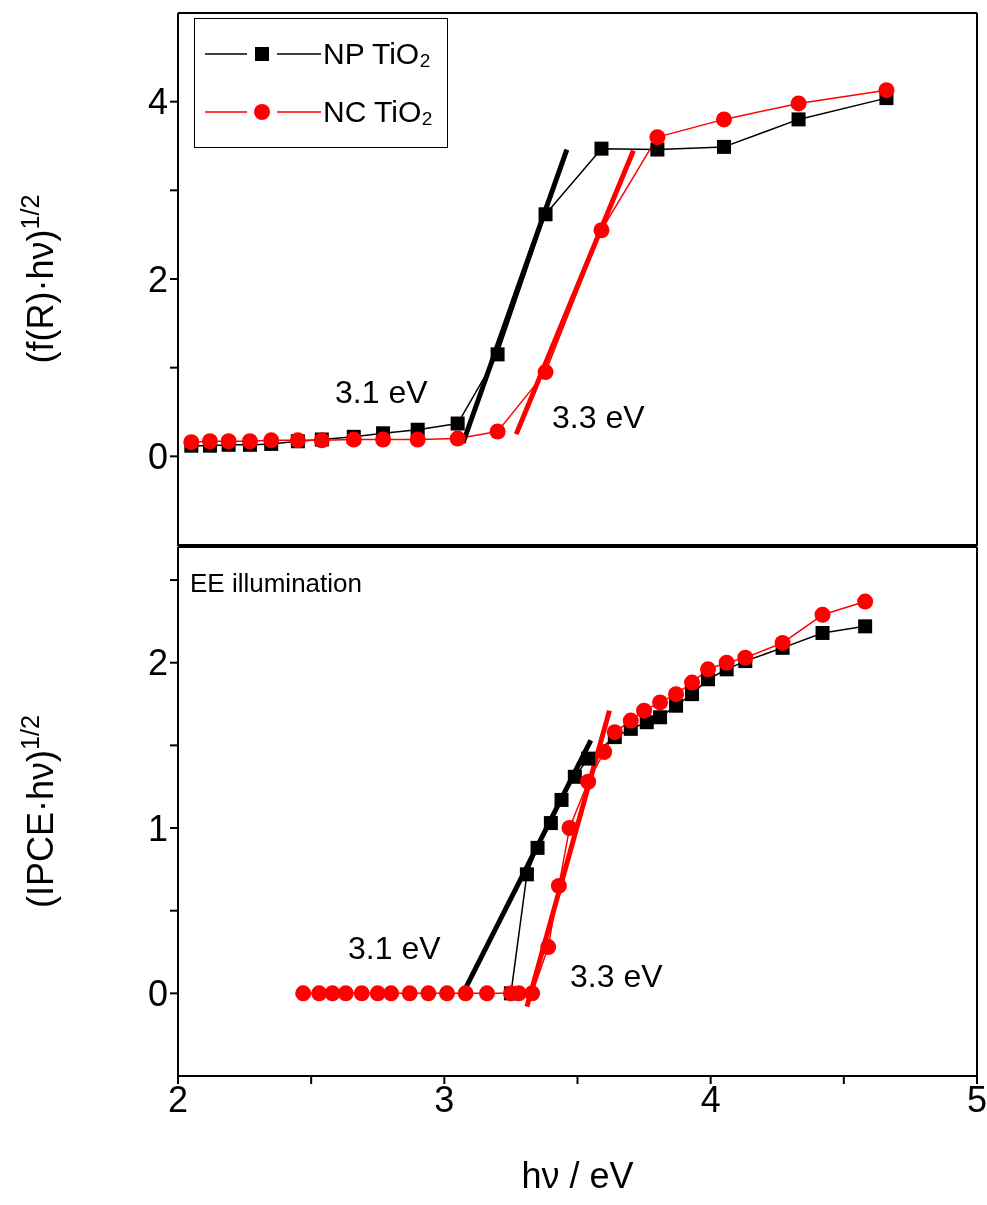 This screenshot has height=1205, width=987. I want to click on legend-label: NP TiO₂, so click(377, 54).